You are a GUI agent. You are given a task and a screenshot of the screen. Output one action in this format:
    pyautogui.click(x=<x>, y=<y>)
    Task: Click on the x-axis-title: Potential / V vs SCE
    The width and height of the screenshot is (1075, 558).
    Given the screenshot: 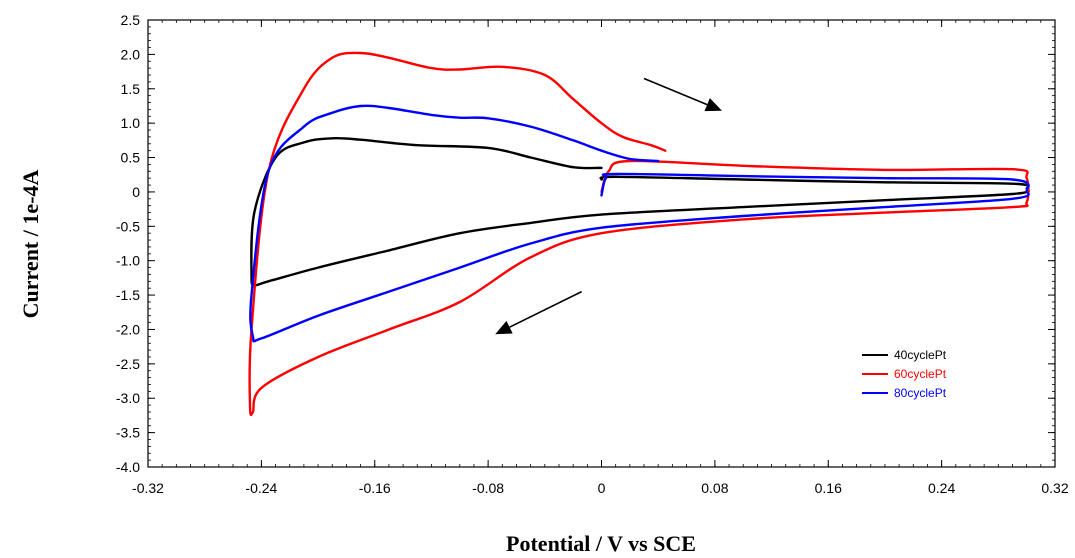 What is the action you would take?
    pyautogui.click(x=601, y=543)
    